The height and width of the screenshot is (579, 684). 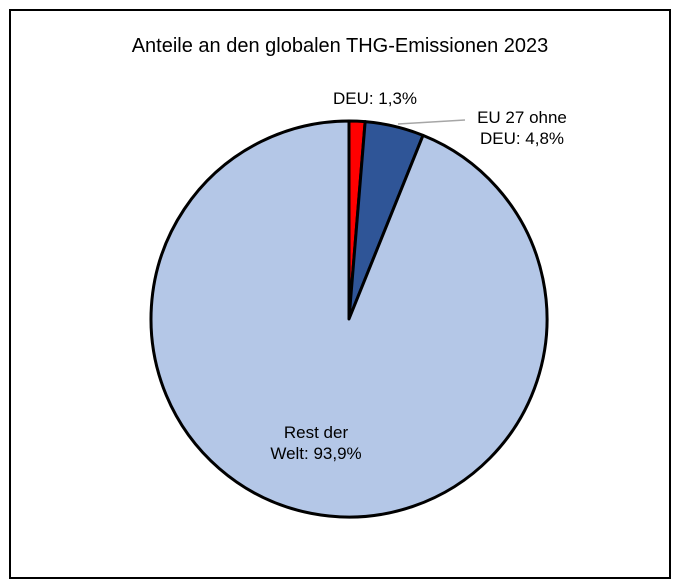 What do you see at coordinates (315, 453) in the screenshot?
I see `slice-label-line: Welt: 93,9%` at bounding box center [315, 453].